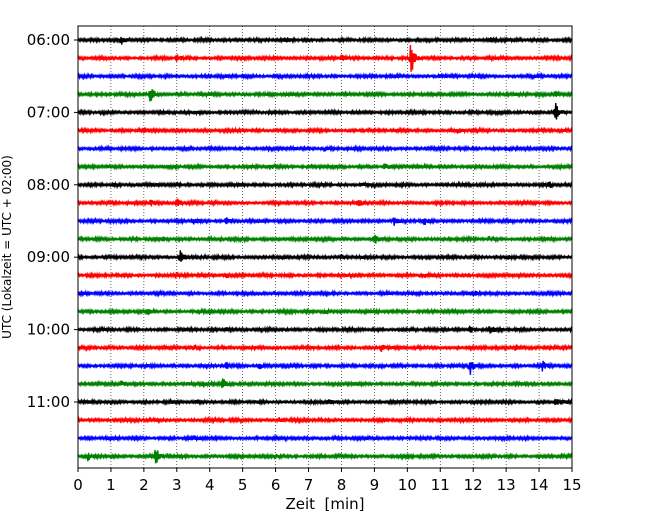  I want to click on x-tick-label: 6, so click(276, 485).